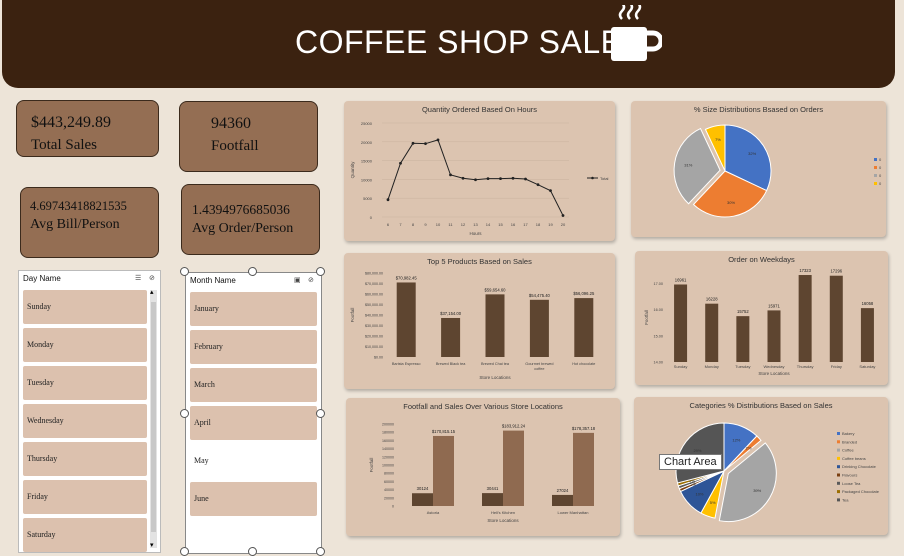  What do you see at coordinates (718, 139) in the screenshot?
I see `data-label: 7%` at bounding box center [718, 139].